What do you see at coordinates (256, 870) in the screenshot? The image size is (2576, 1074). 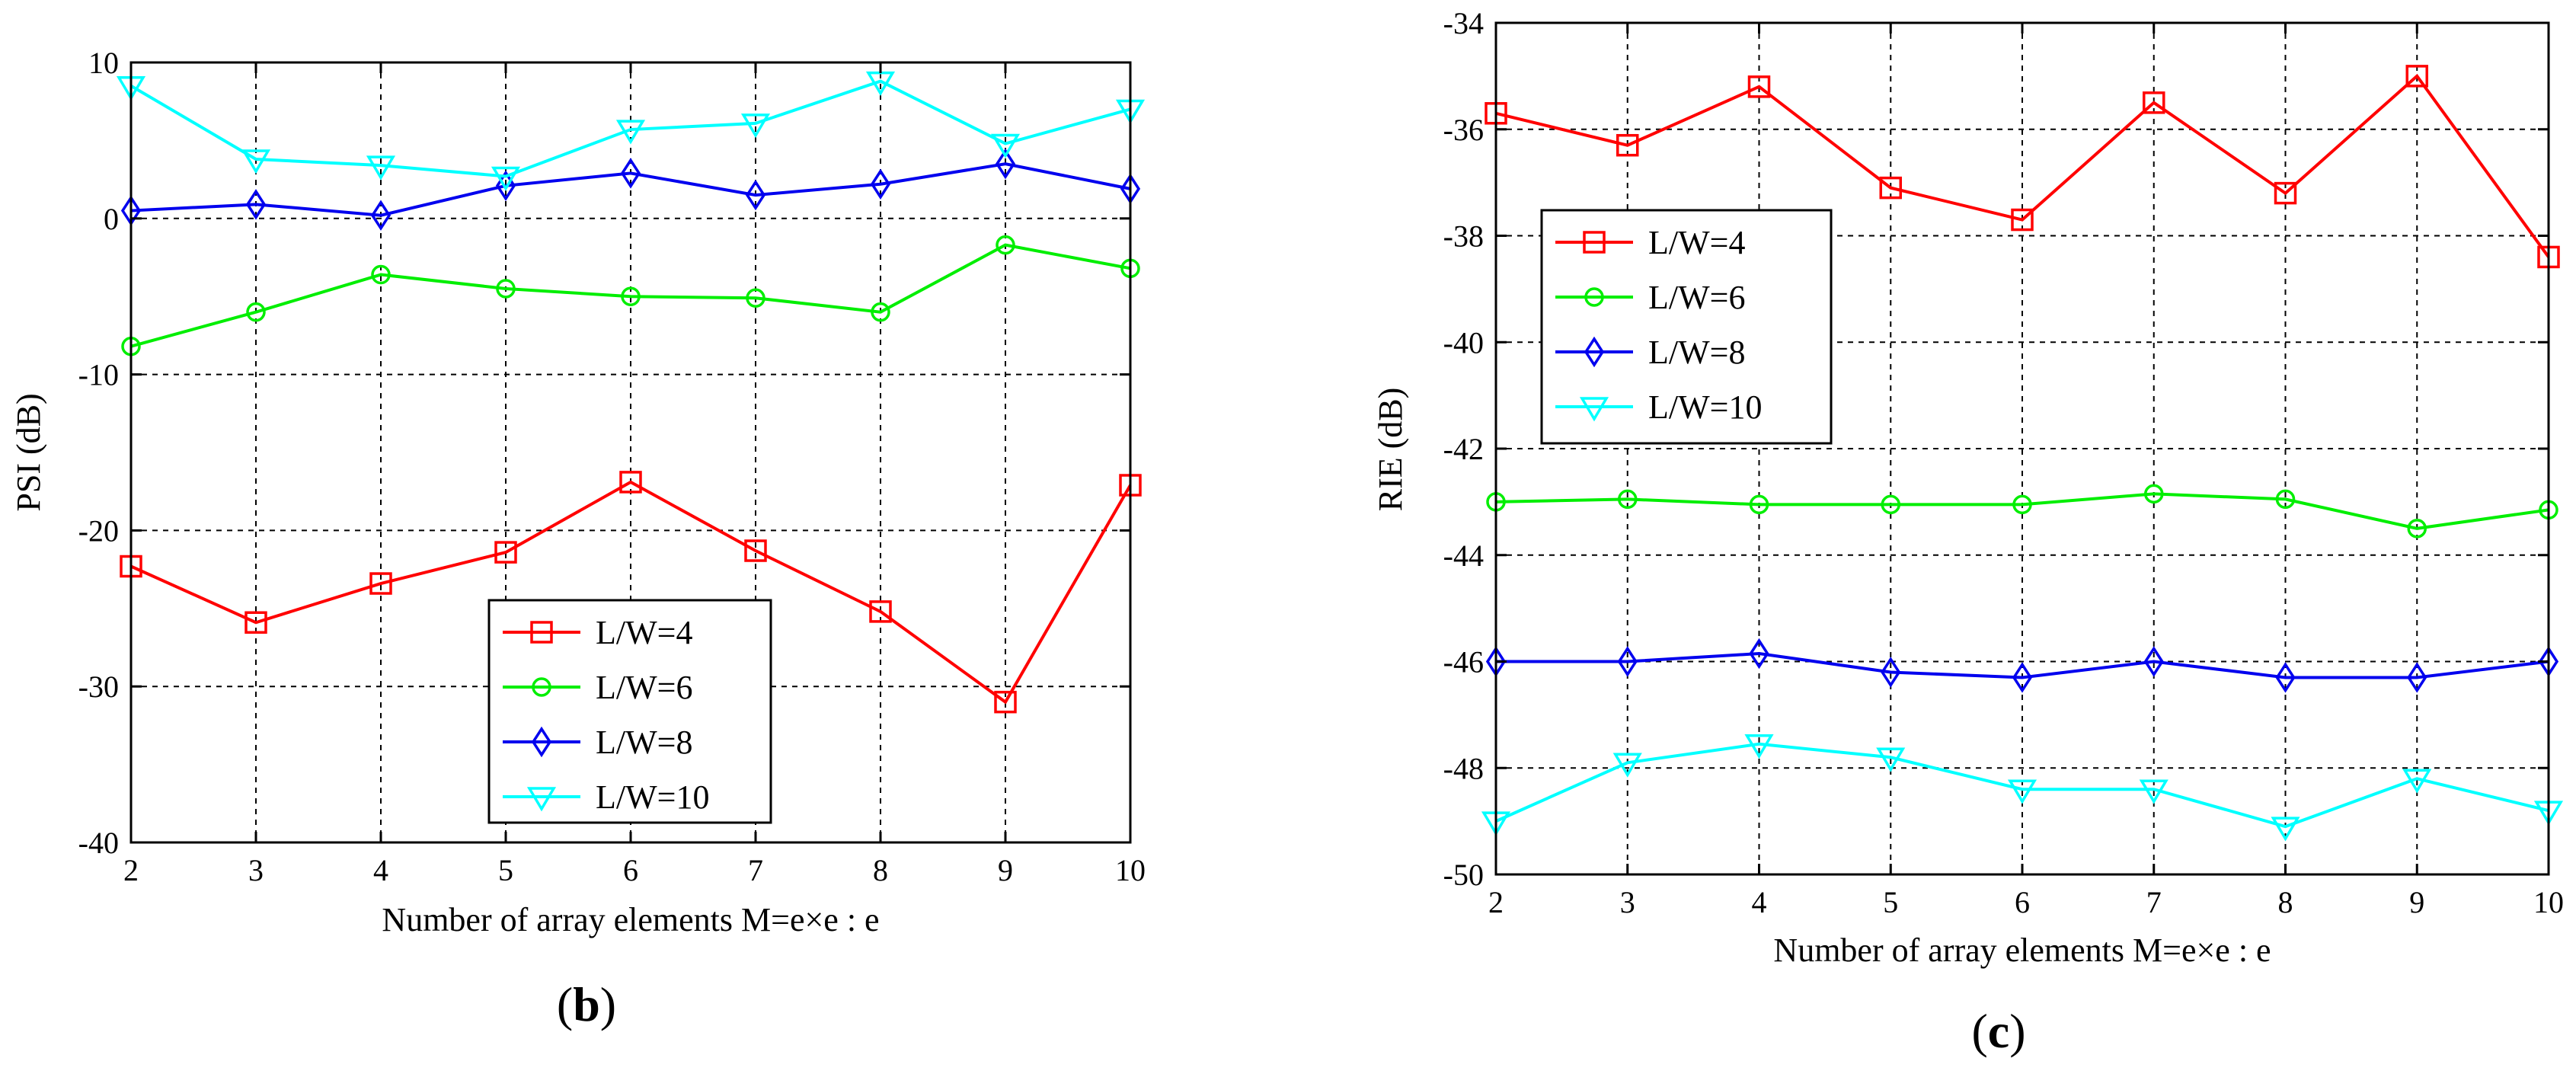 I see `chart-b-xtick-label-3: 3` at bounding box center [256, 870].